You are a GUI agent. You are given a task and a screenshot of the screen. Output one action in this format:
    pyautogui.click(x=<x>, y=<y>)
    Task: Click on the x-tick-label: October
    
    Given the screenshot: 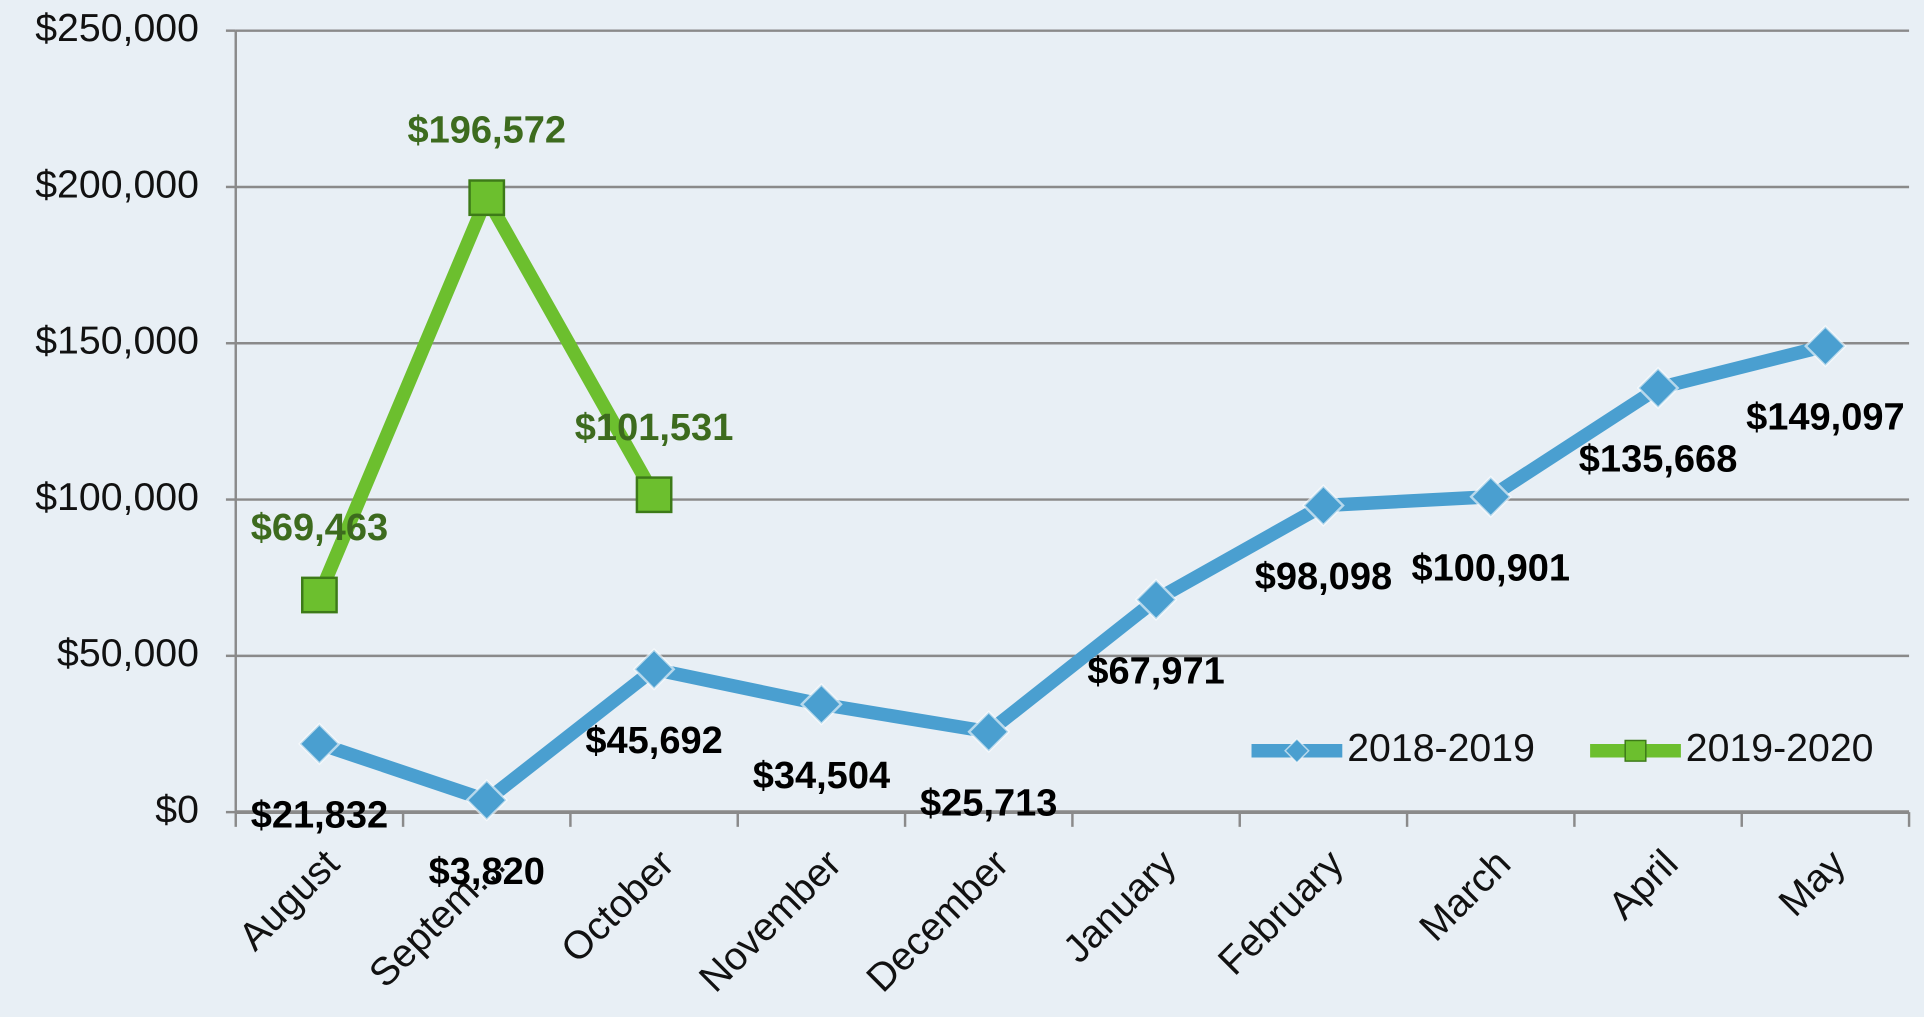 What is the action you would take?
    pyautogui.click(x=618, y=906)
    